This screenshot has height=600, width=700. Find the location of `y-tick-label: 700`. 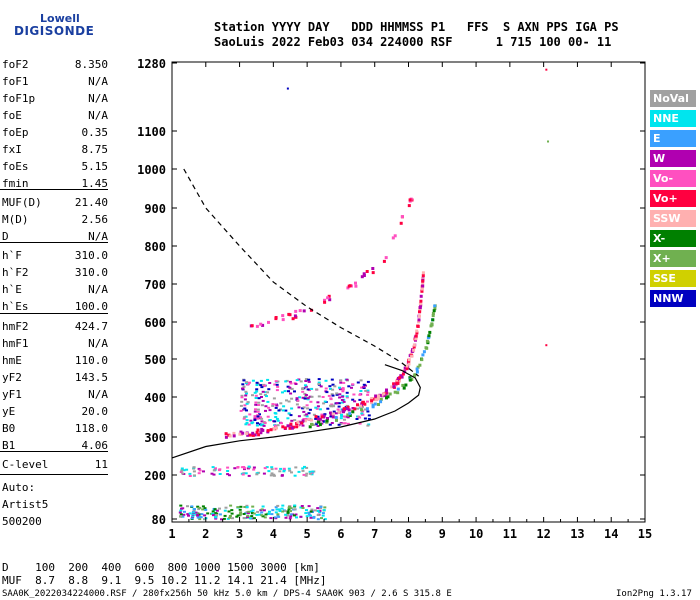

y-tick-label: 700 is located at coordinates (155, 285).